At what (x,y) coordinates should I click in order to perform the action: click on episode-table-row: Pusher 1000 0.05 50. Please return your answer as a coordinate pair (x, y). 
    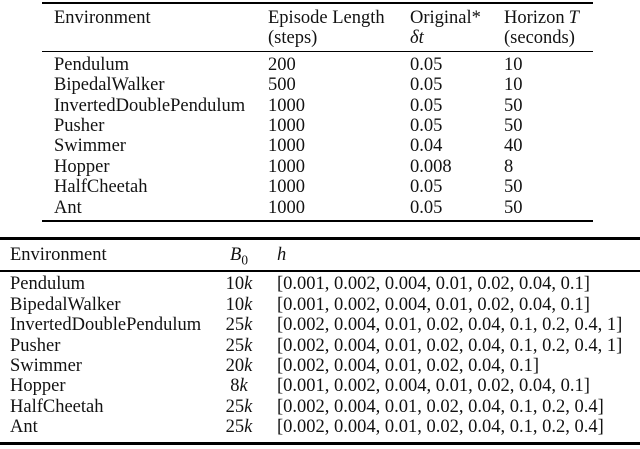
    Looking at the image, I should click on (317, 126).